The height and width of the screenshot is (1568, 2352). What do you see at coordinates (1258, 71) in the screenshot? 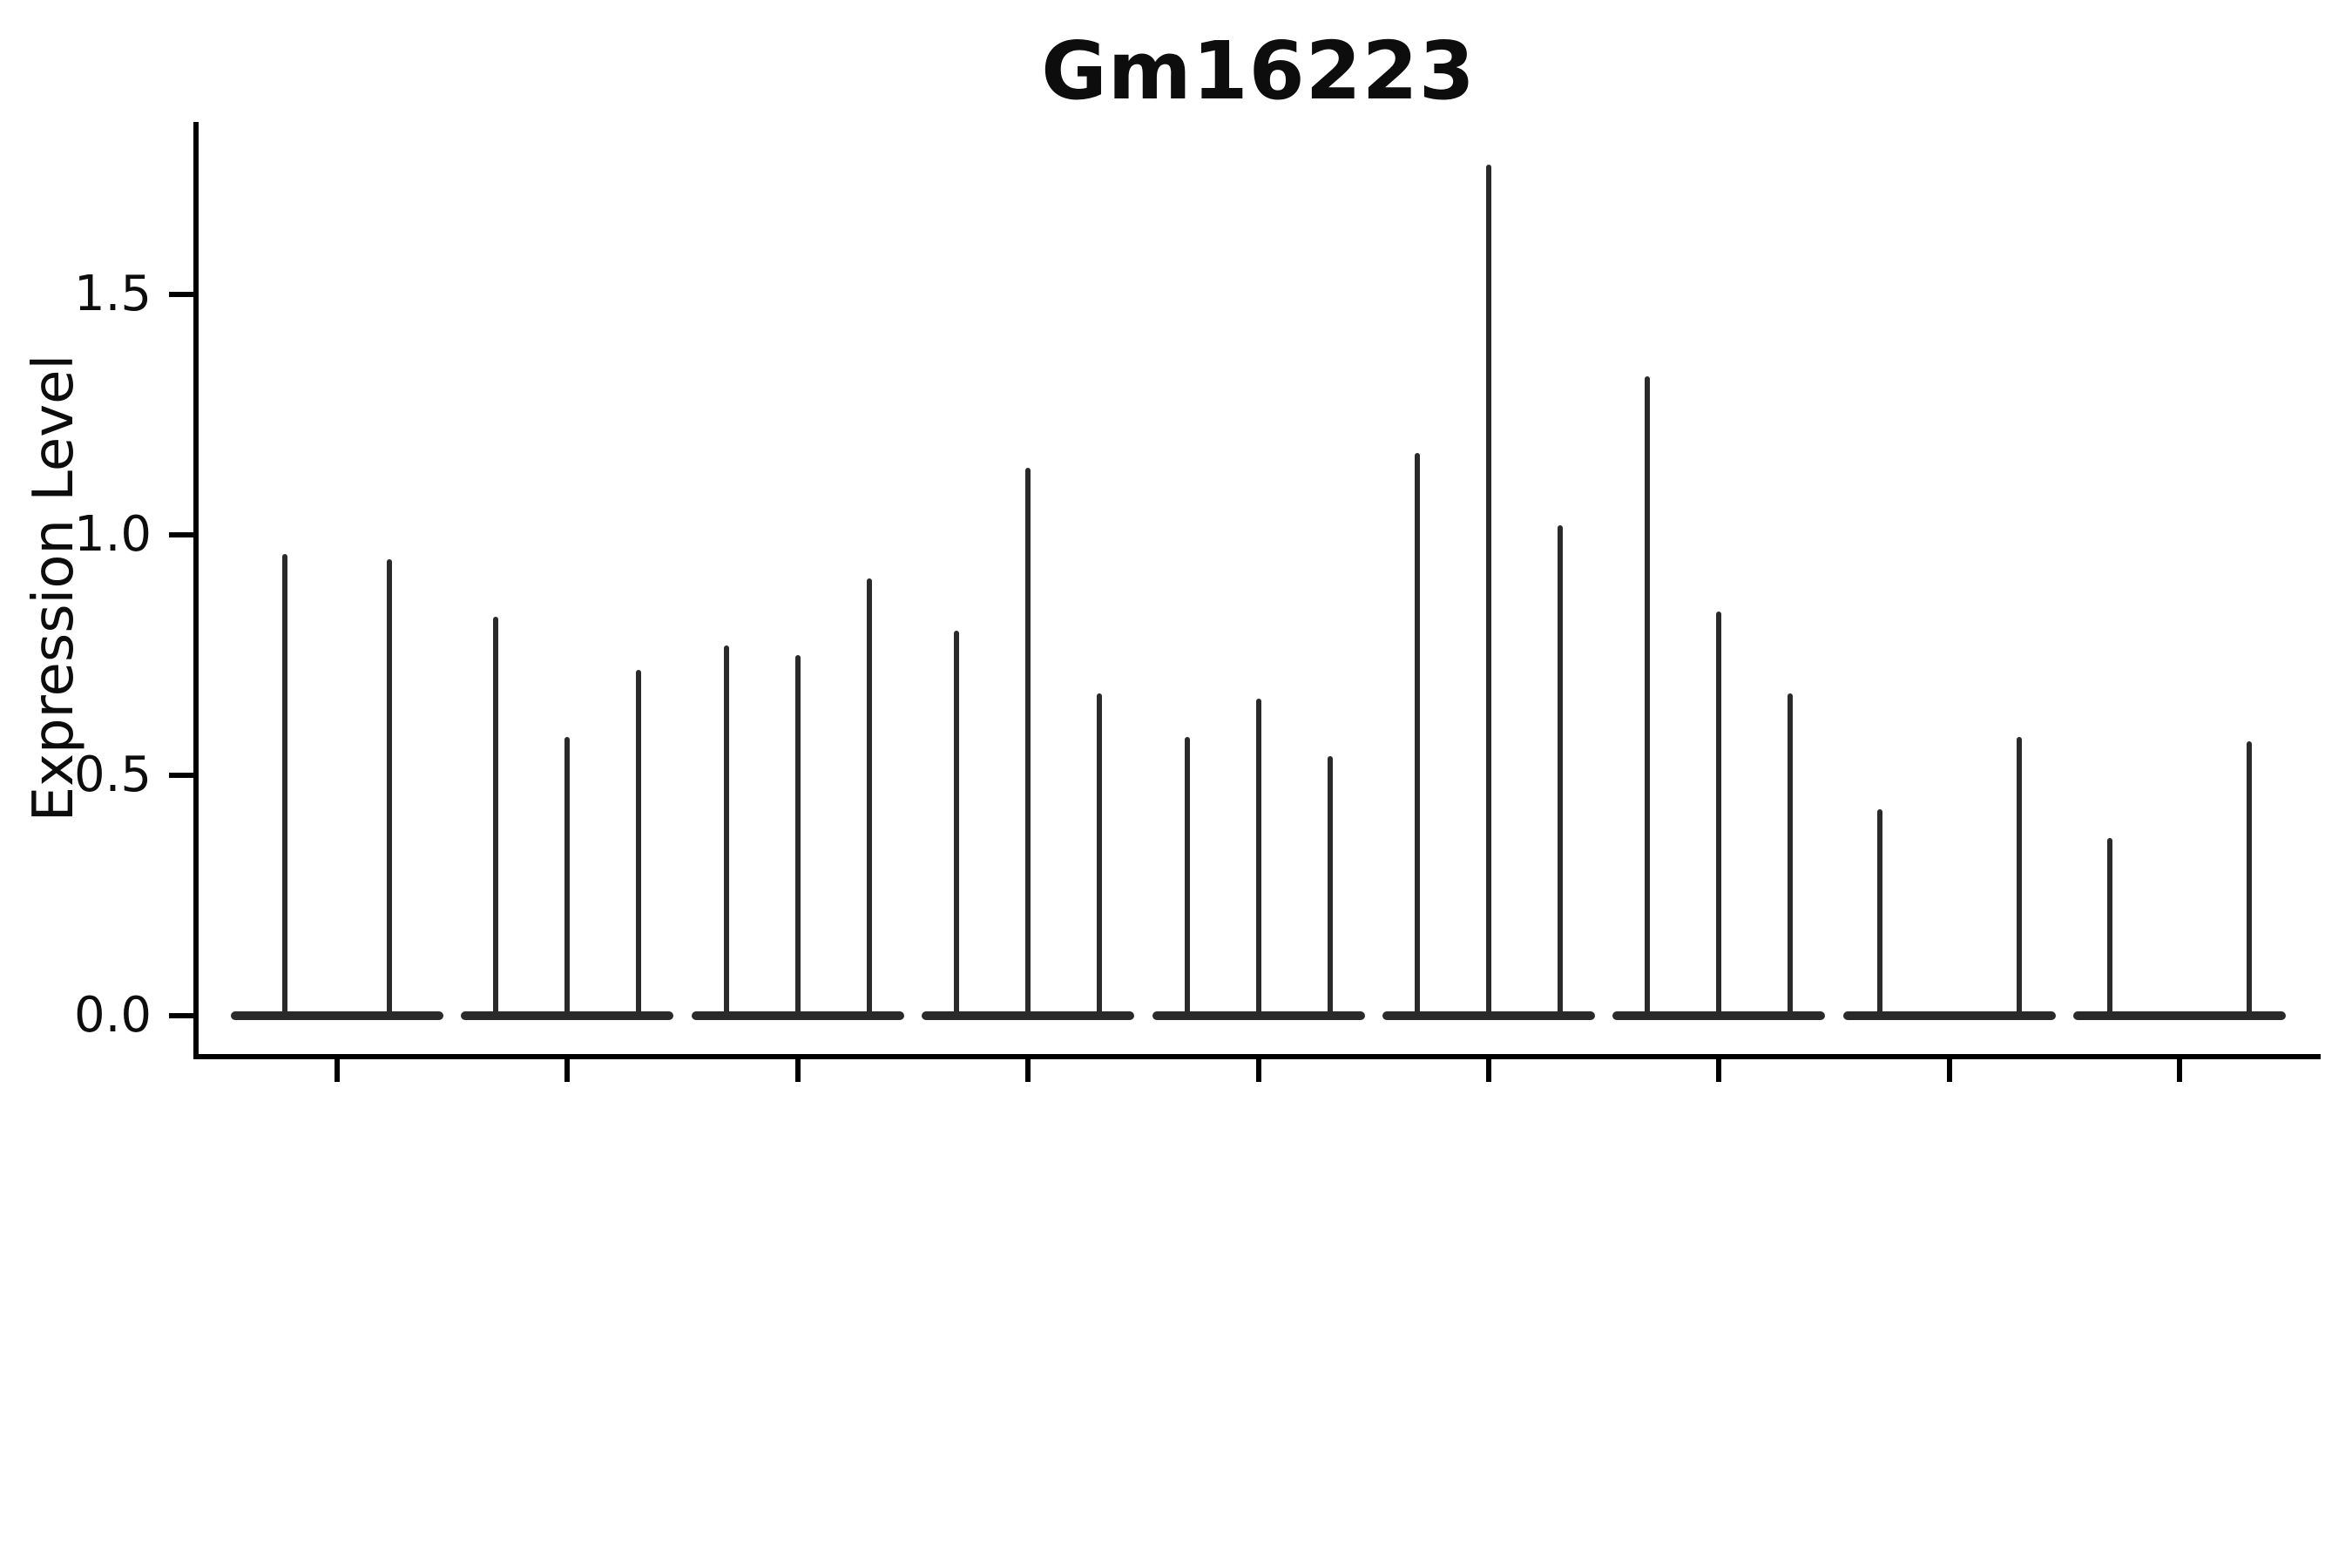
I see `chart-title: Gm16223` at bounding box center [1258, 71].